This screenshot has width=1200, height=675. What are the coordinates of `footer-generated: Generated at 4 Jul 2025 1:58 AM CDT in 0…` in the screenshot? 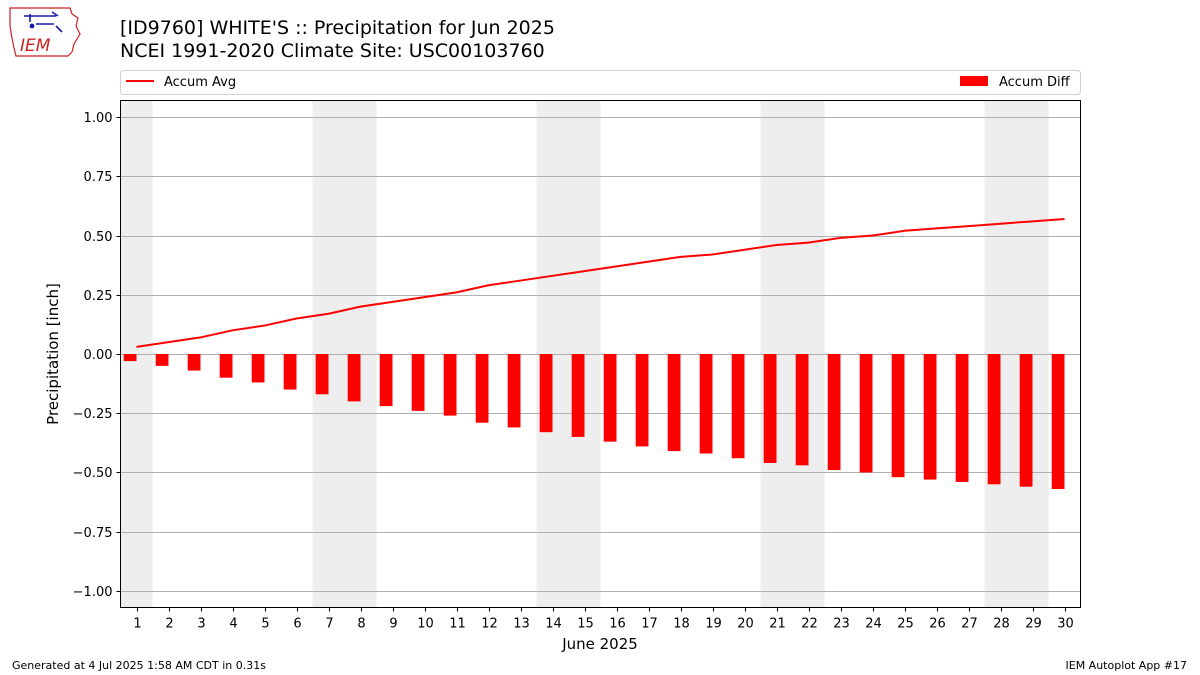 It's located at (139, 665).